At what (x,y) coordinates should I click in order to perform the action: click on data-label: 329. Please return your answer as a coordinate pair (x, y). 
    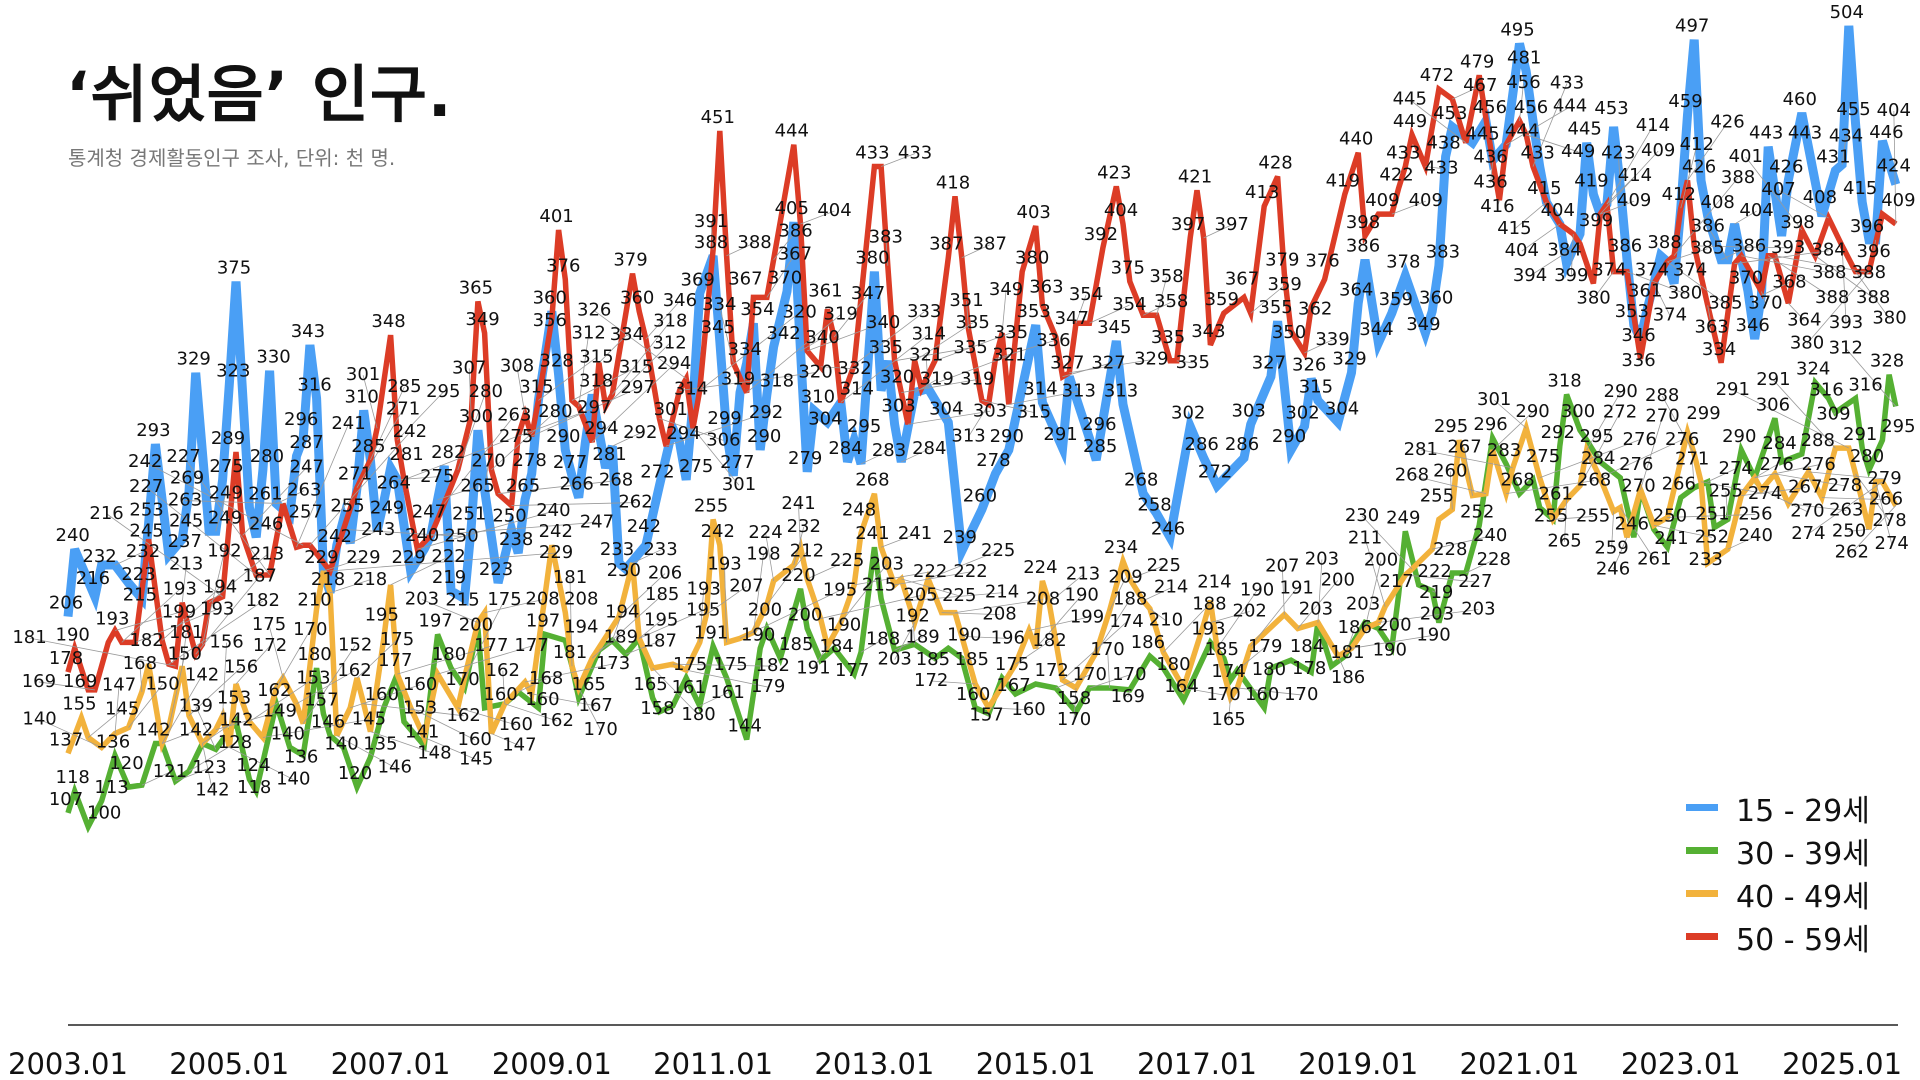
    Looking at the image, I should click on (1349, 359).